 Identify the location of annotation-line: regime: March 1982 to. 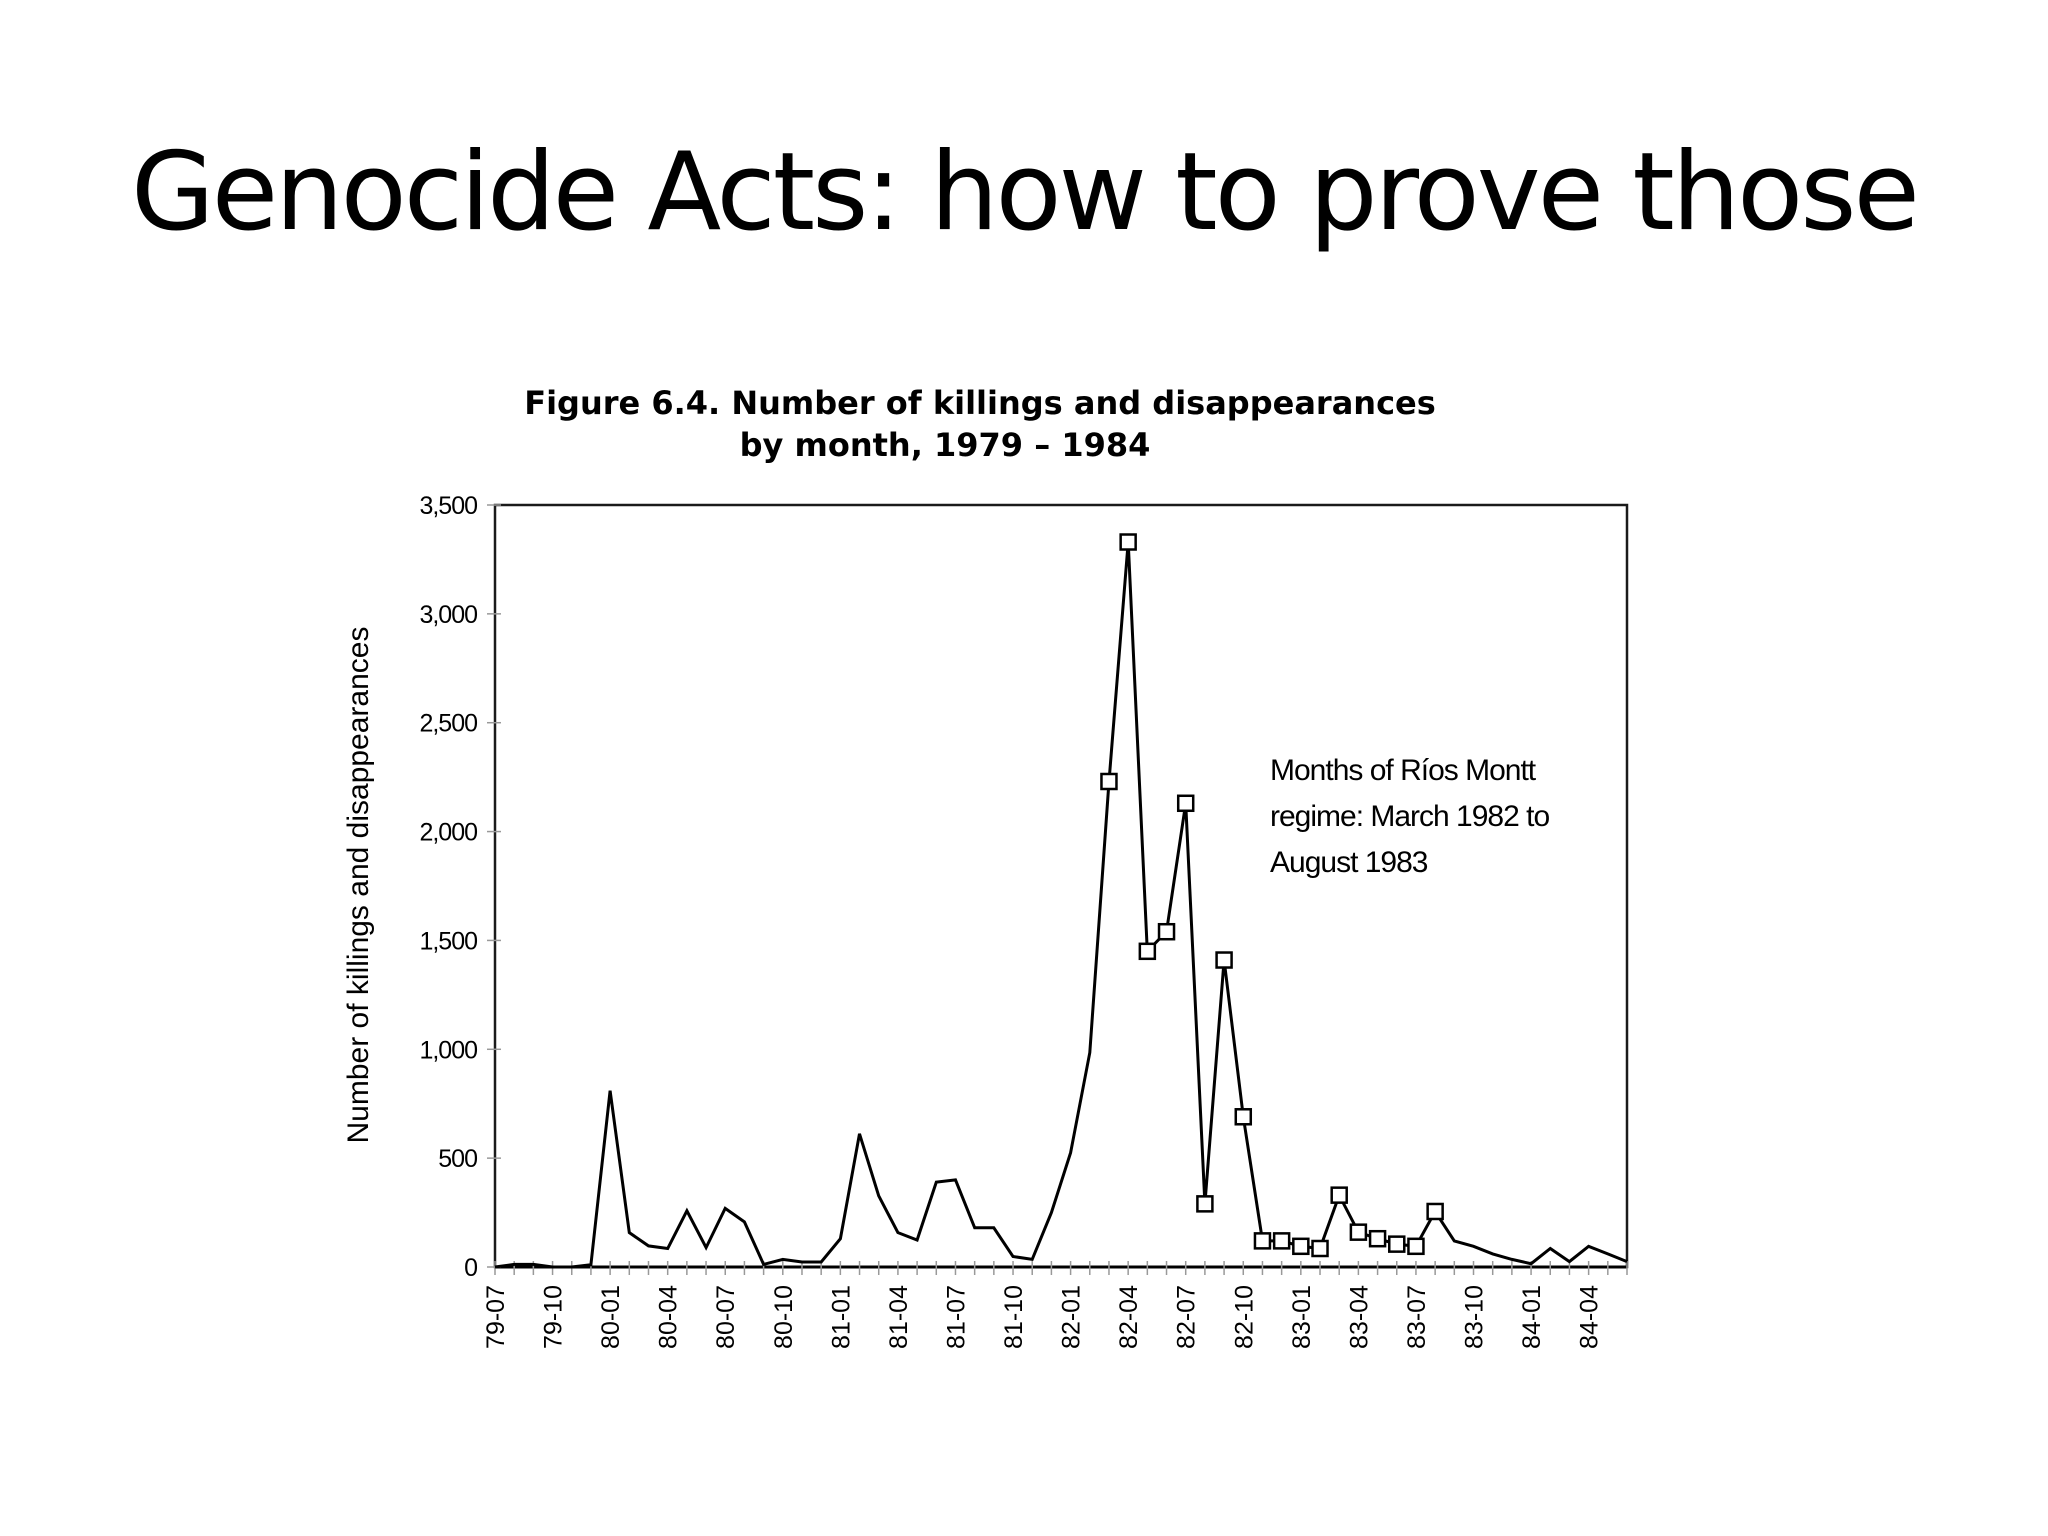
(1409, 816).